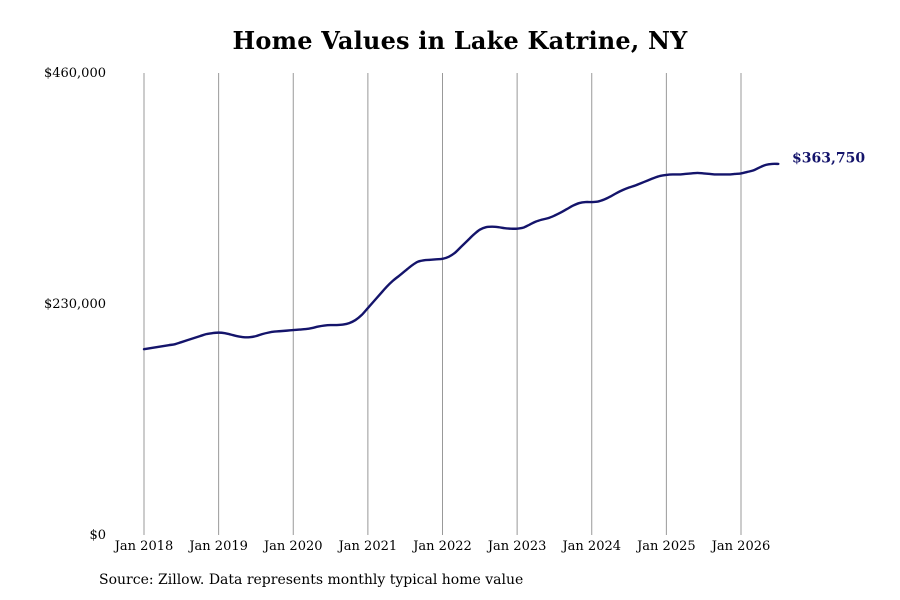  What do you see at coordinates (367, 546) in the screenshot?
I see `x-tick-label: Jan 2021` at bounding box center [367, 546].